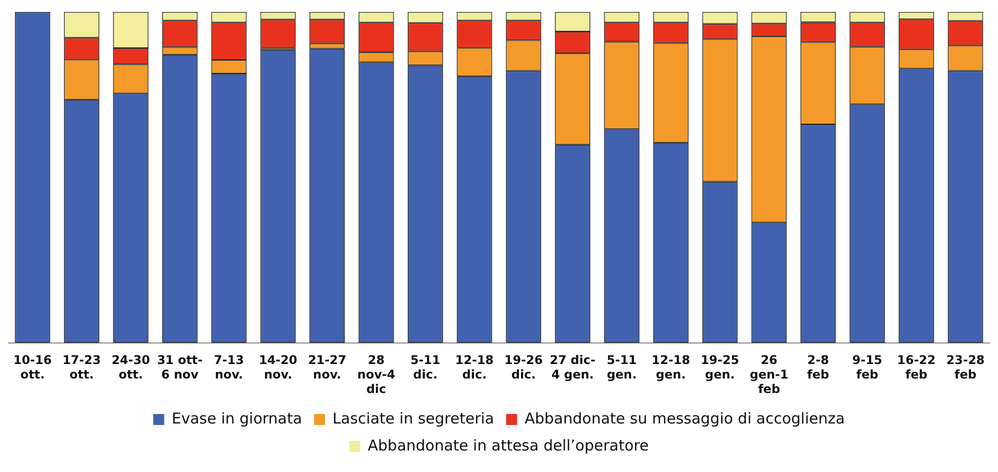 The image size is (998, 472). Describe the element at coordinates (278, 367) in the screenshot. I see `x-tick-label: 14-20 nov.` at that location.